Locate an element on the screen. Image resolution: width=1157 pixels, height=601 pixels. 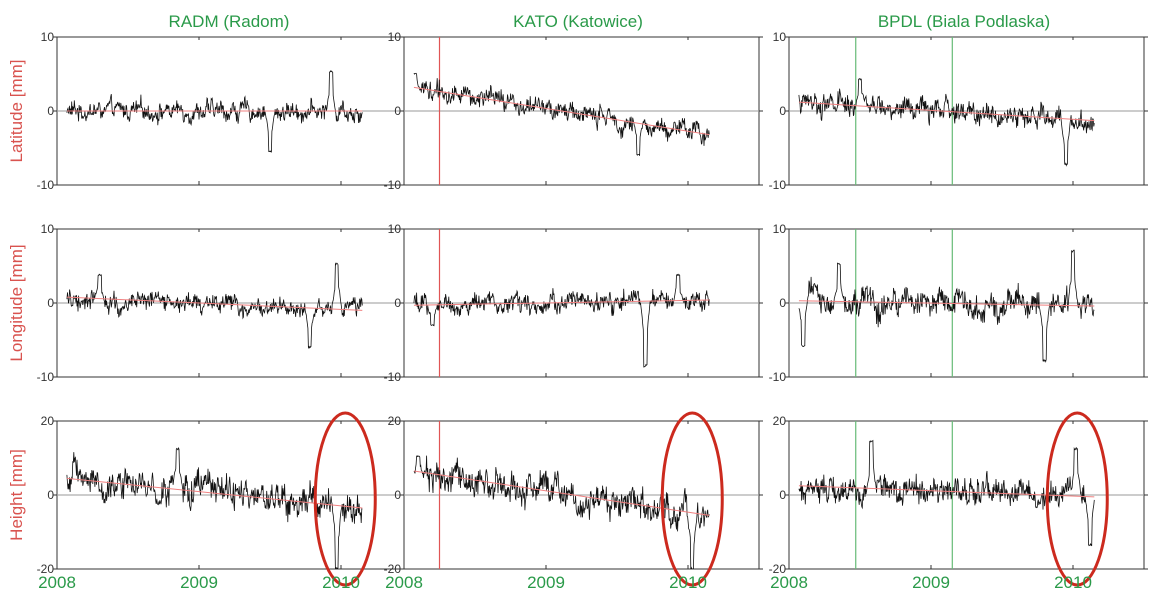
panel-bpdl-height: -20 0 20 2008 2009 2010 is located at coordinates (958, 501).